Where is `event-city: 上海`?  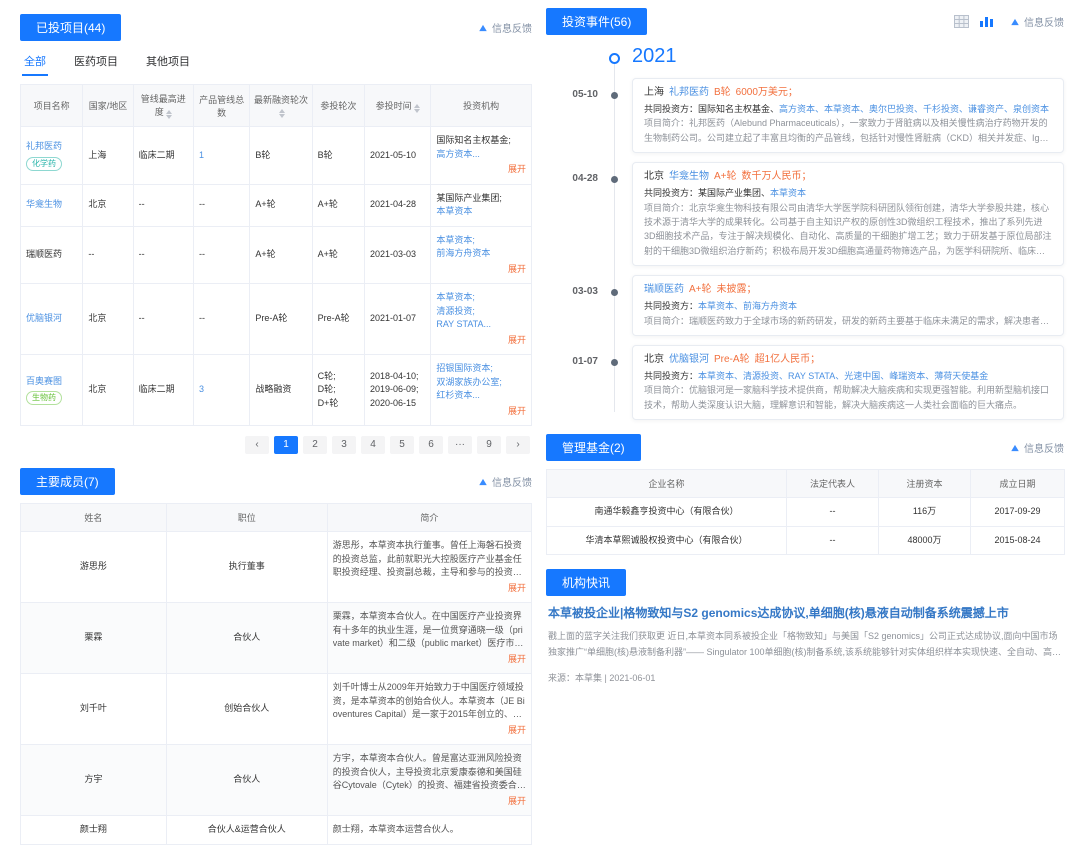 event-city: 上海 is located at coordinates (654, 92).